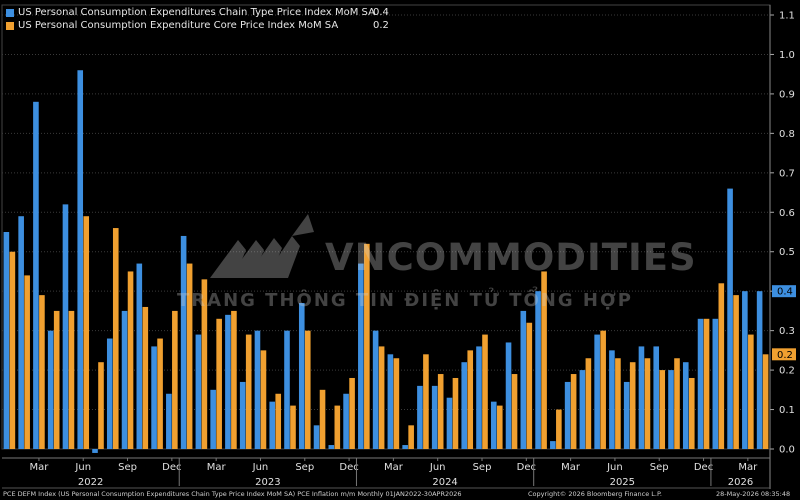 Image resolution: width=800 pixels, height=500 pixels. I want to click on y-tick-label: 0.5, so click(787, 252).